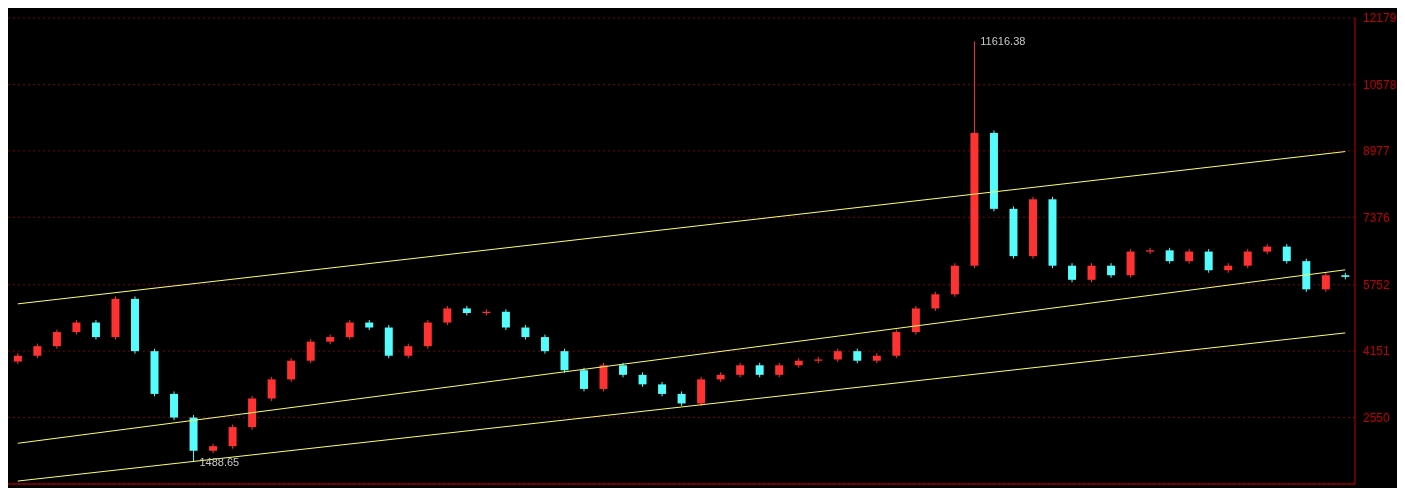 The height and width of the screenshot is (496, 1405). Describe the element at coordinates (1003, 41) in the screenshot. I see `annotation: 11616.38` at that location.